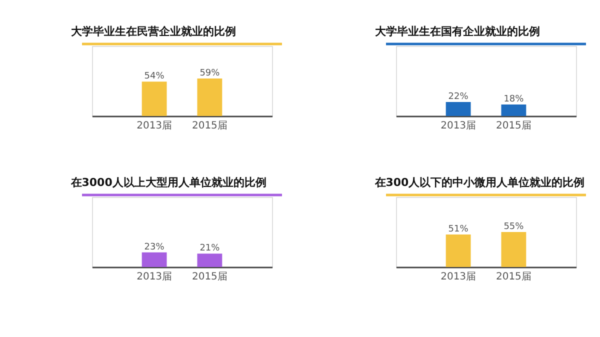 This screenshot has height=337, width=600. I want to click on chart-title: 大学毕业生在民营企业就业的比例, so click(153, 31).